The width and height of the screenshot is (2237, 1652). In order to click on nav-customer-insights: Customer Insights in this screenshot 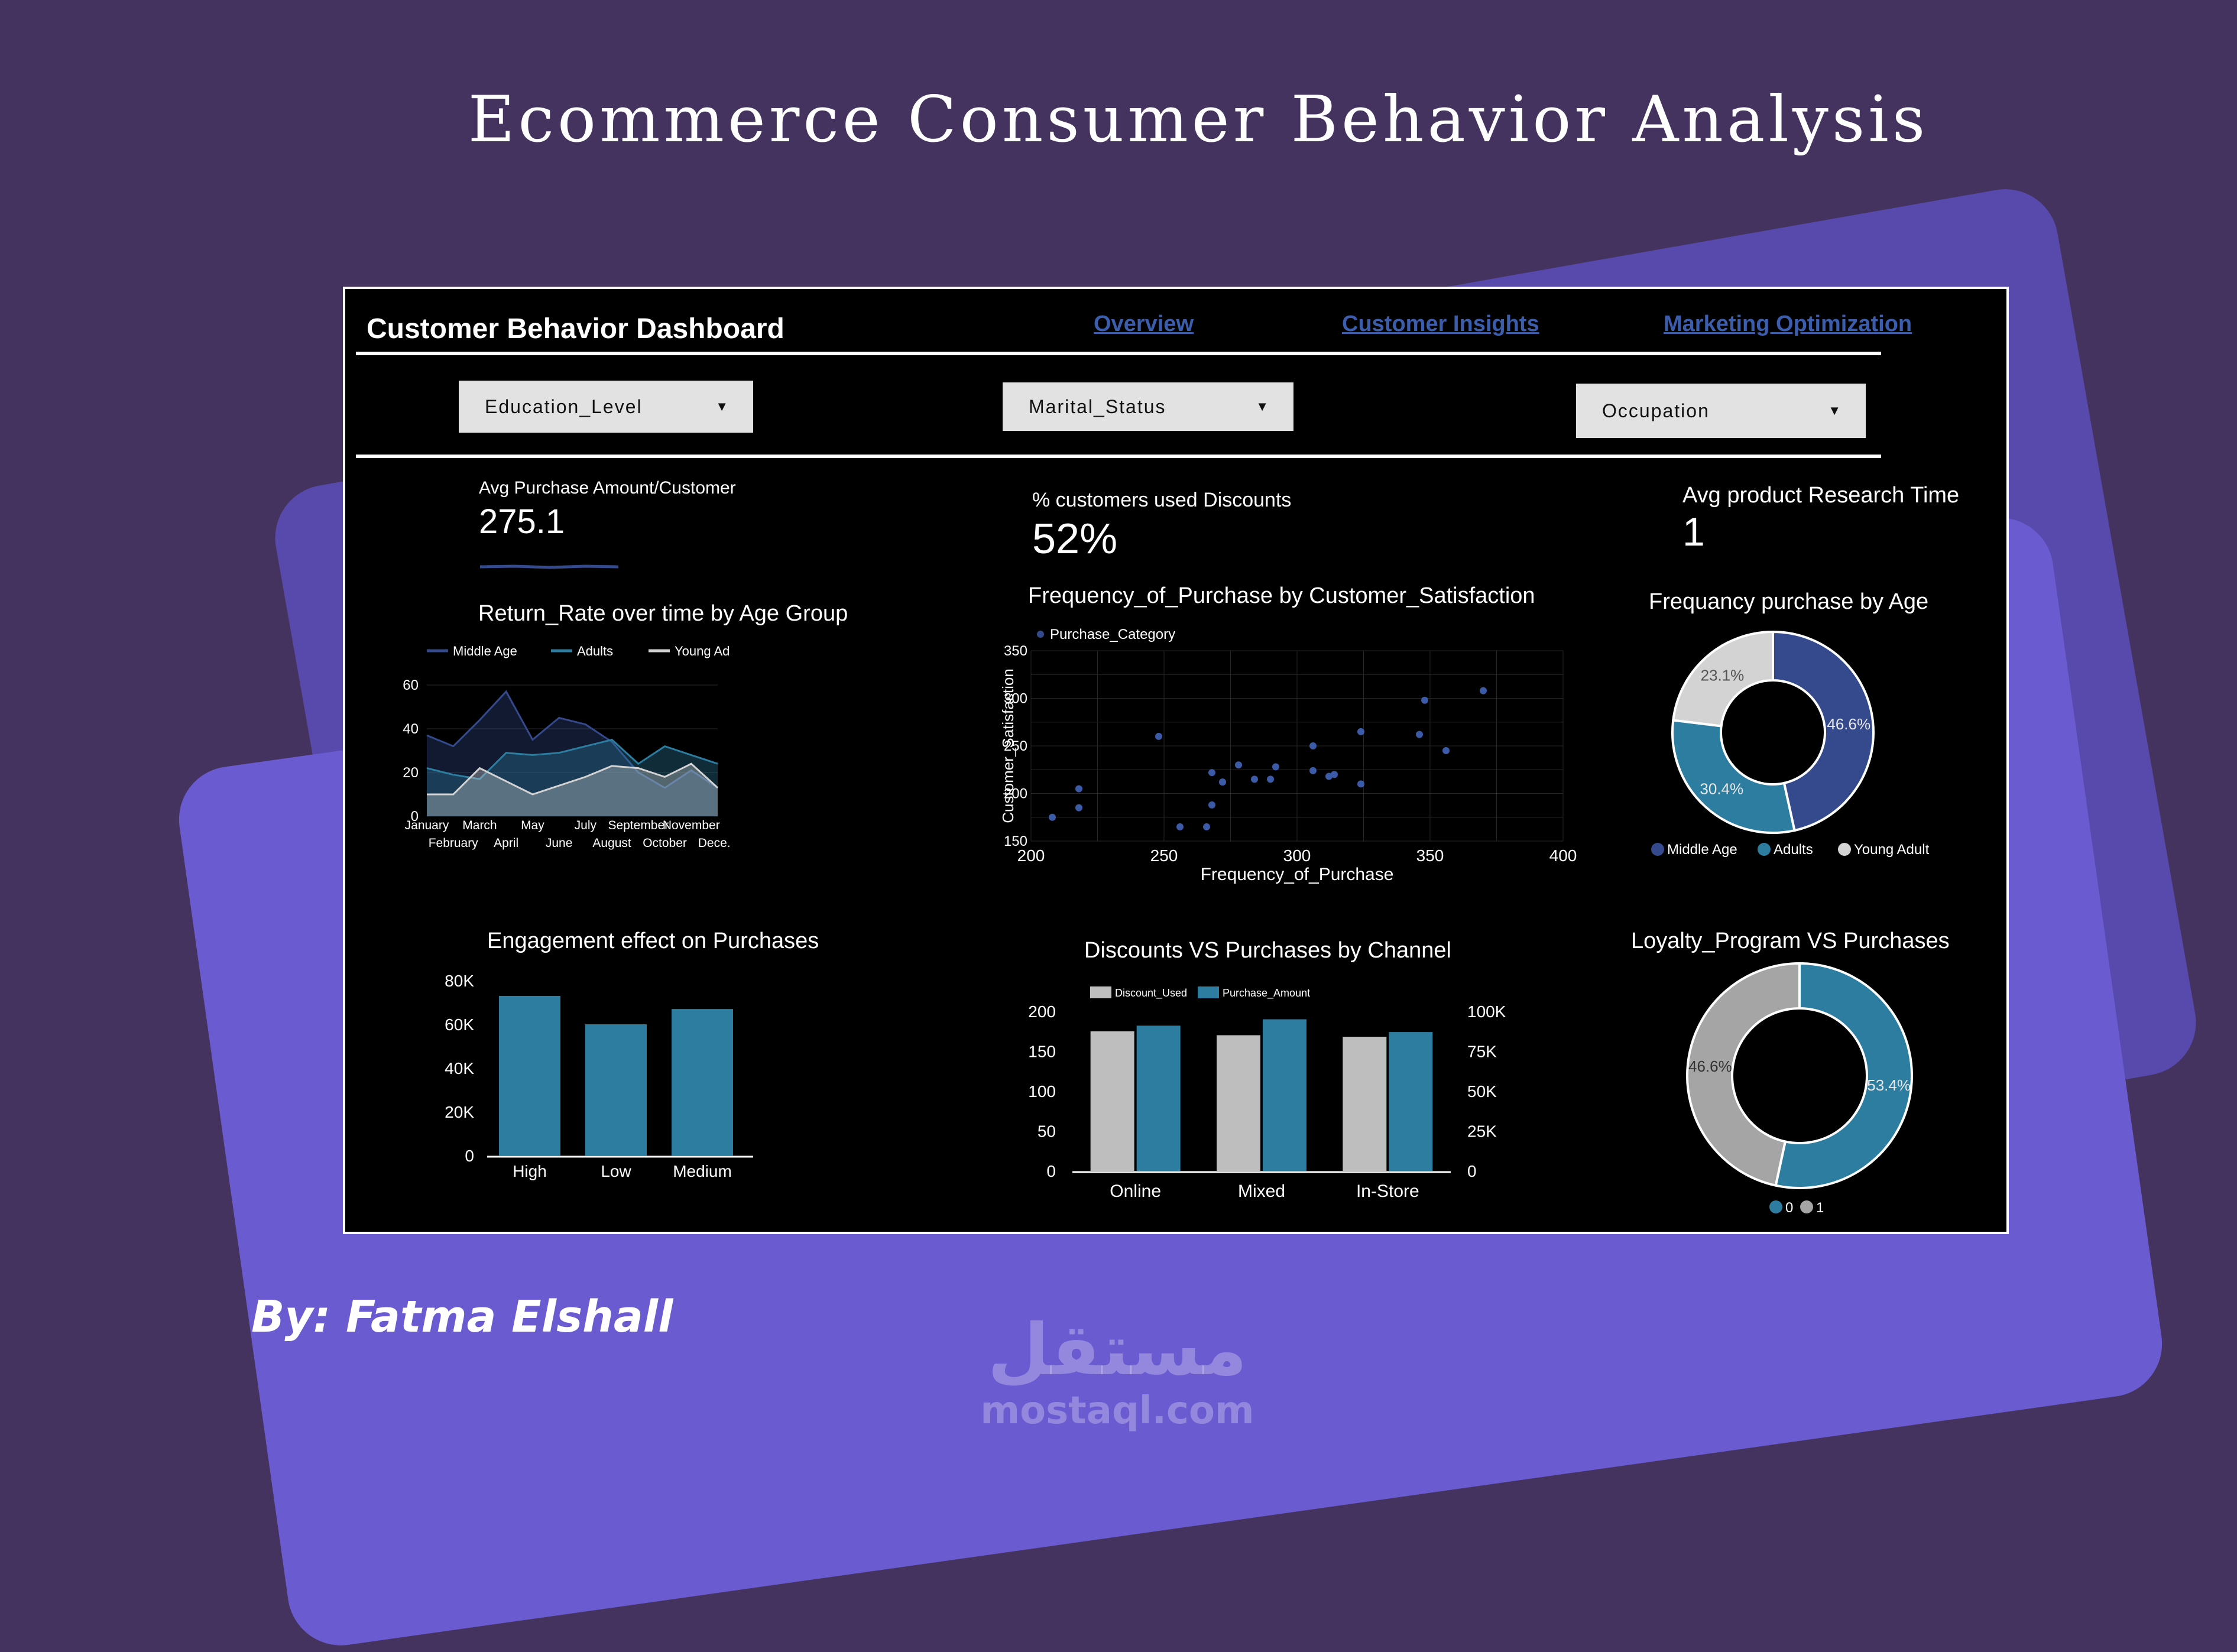, I will do `click(1440, 323)`.